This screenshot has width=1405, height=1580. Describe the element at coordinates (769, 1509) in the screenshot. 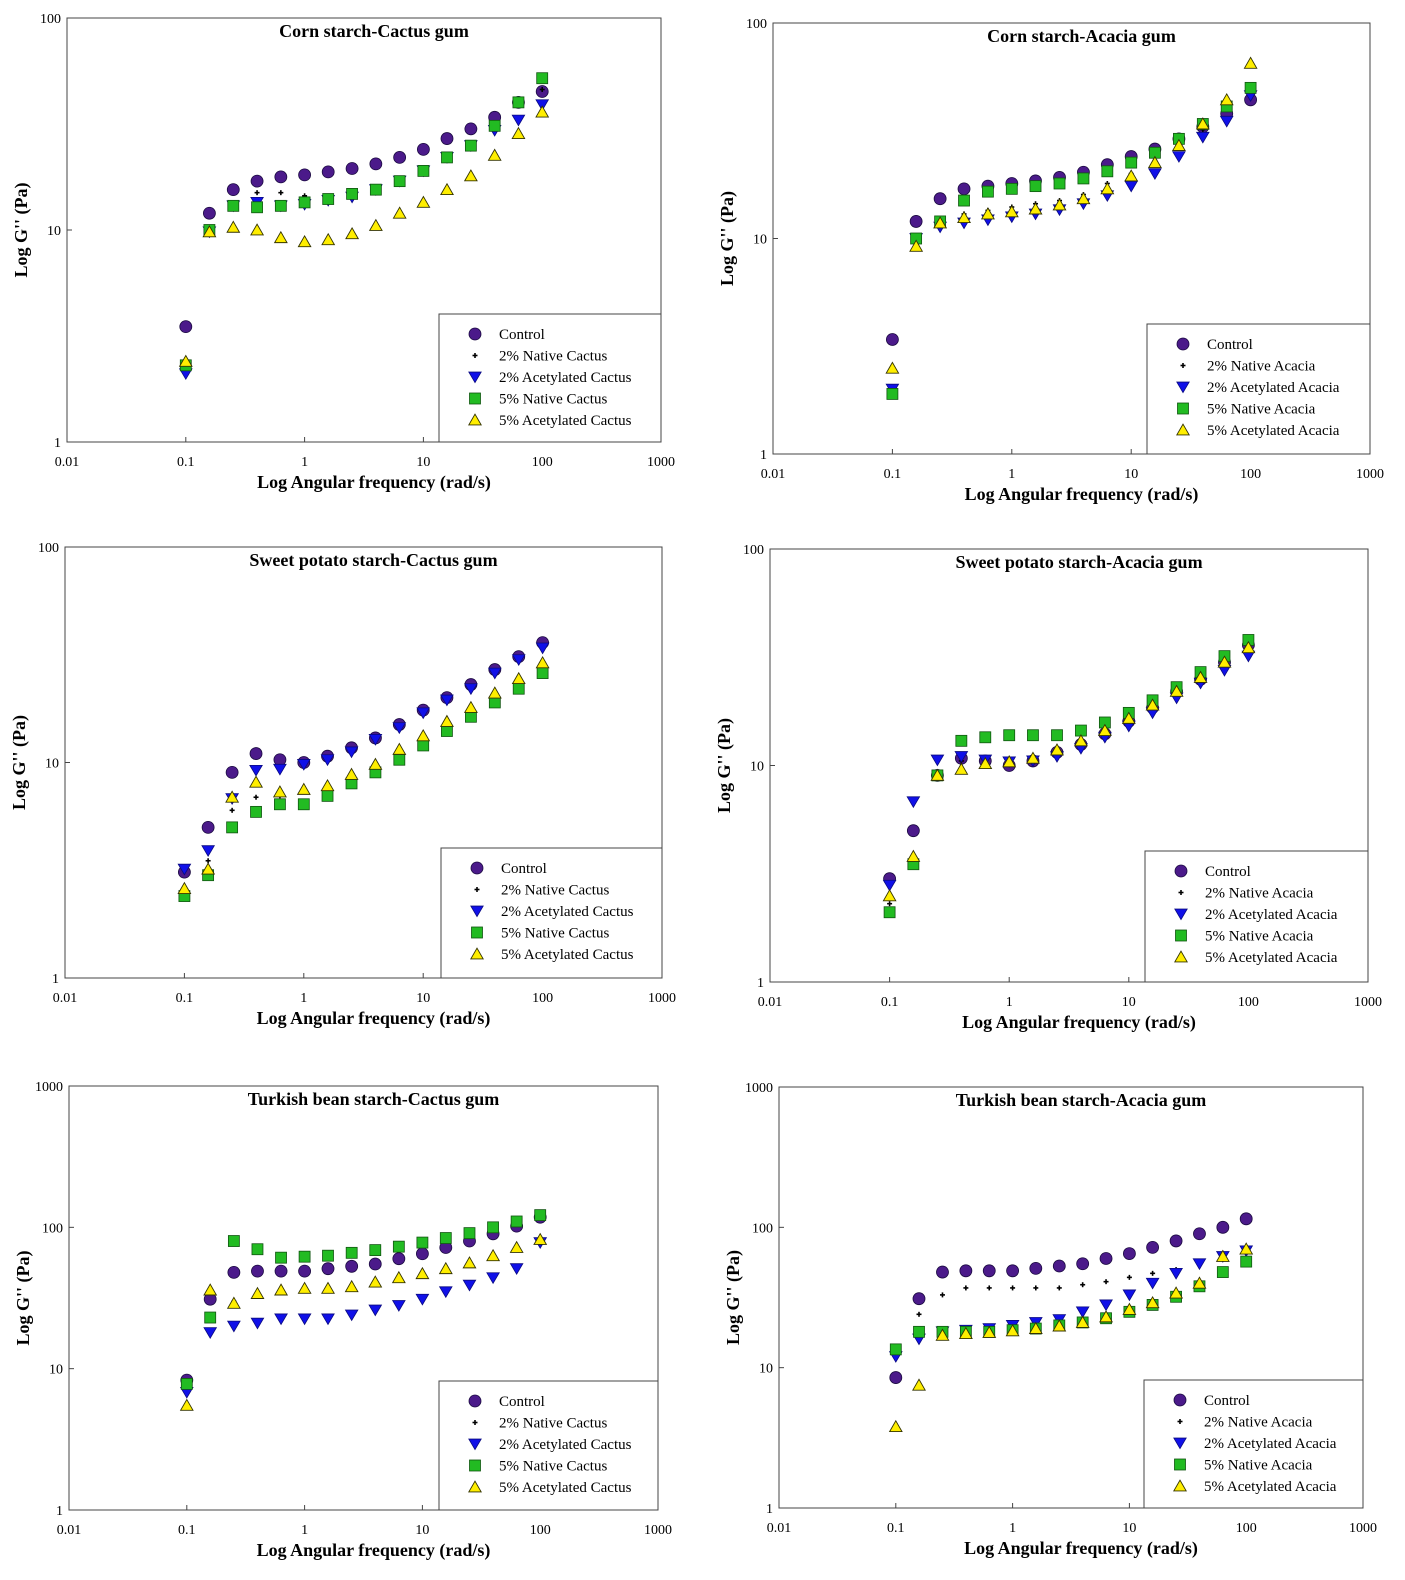

I see `y-tick-label: 1` at that location.